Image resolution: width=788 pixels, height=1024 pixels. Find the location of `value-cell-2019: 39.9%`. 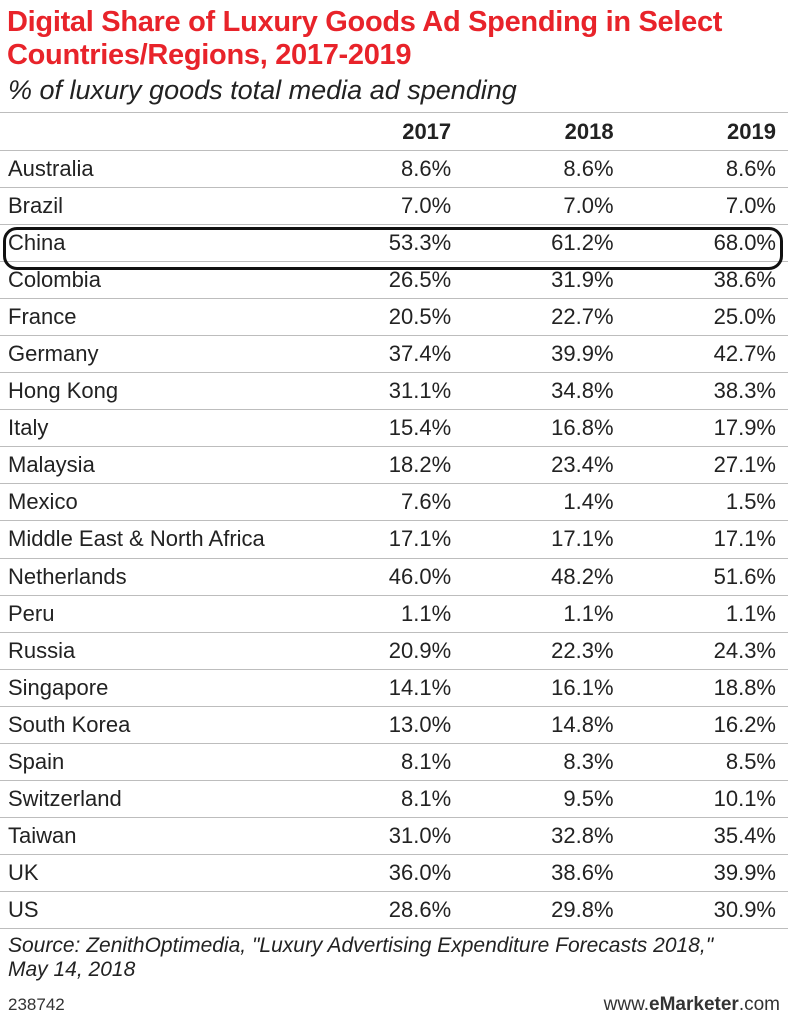

value-cell-2019: 39.9% is located at coordinates (706, 873).